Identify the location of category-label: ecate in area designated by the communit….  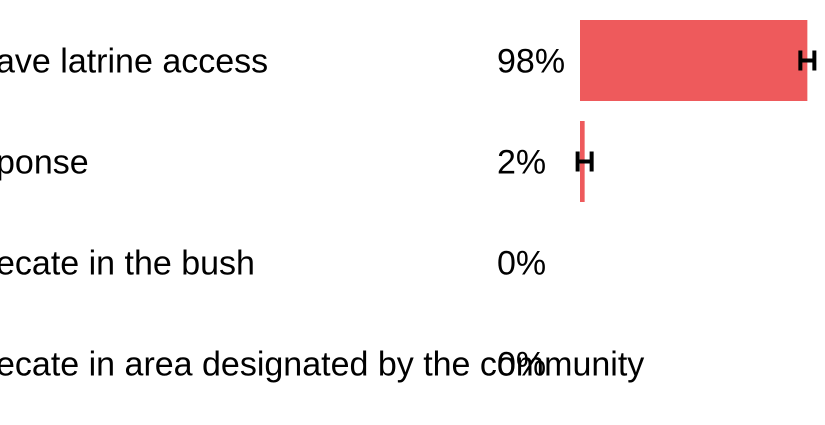
(322, 365).